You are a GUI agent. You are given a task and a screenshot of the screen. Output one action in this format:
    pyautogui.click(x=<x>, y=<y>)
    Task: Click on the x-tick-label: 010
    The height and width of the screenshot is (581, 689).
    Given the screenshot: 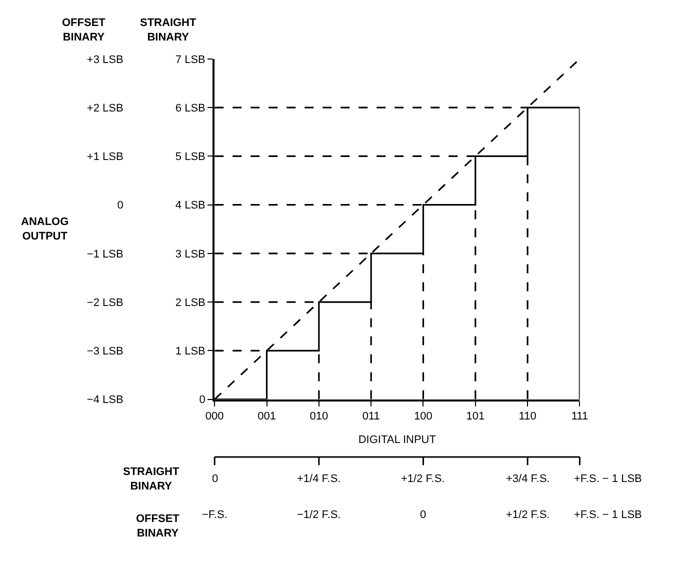 What is the action you would take?
    pyautogui.click(x=319, y=416)
    